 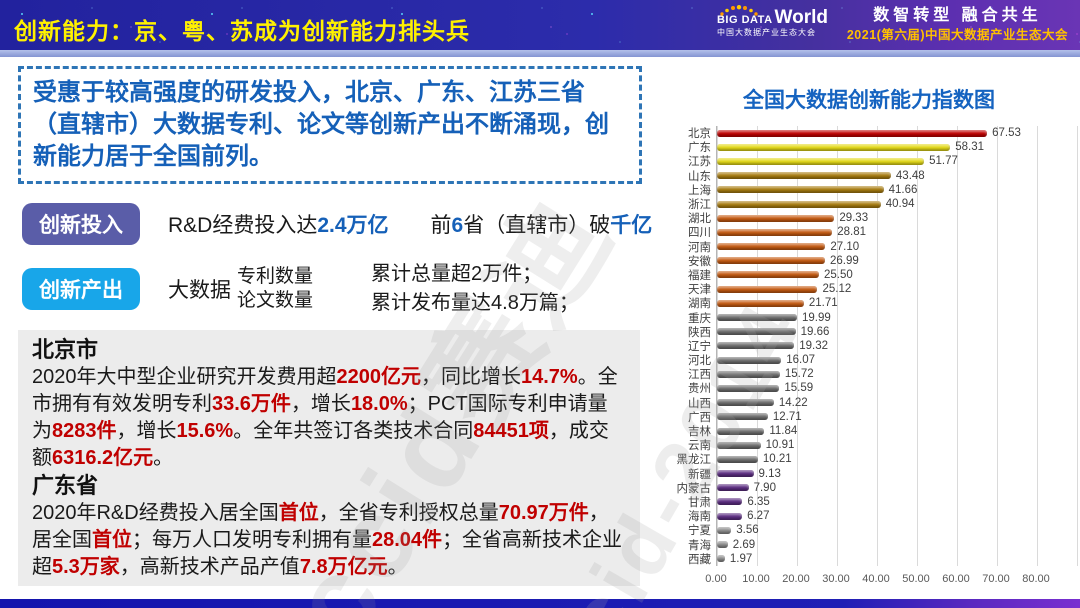 What do you see at coordinates (744, 544) in the screenshot?
I see `chart-value-label: 2.69` at bounding box center [744, 544].